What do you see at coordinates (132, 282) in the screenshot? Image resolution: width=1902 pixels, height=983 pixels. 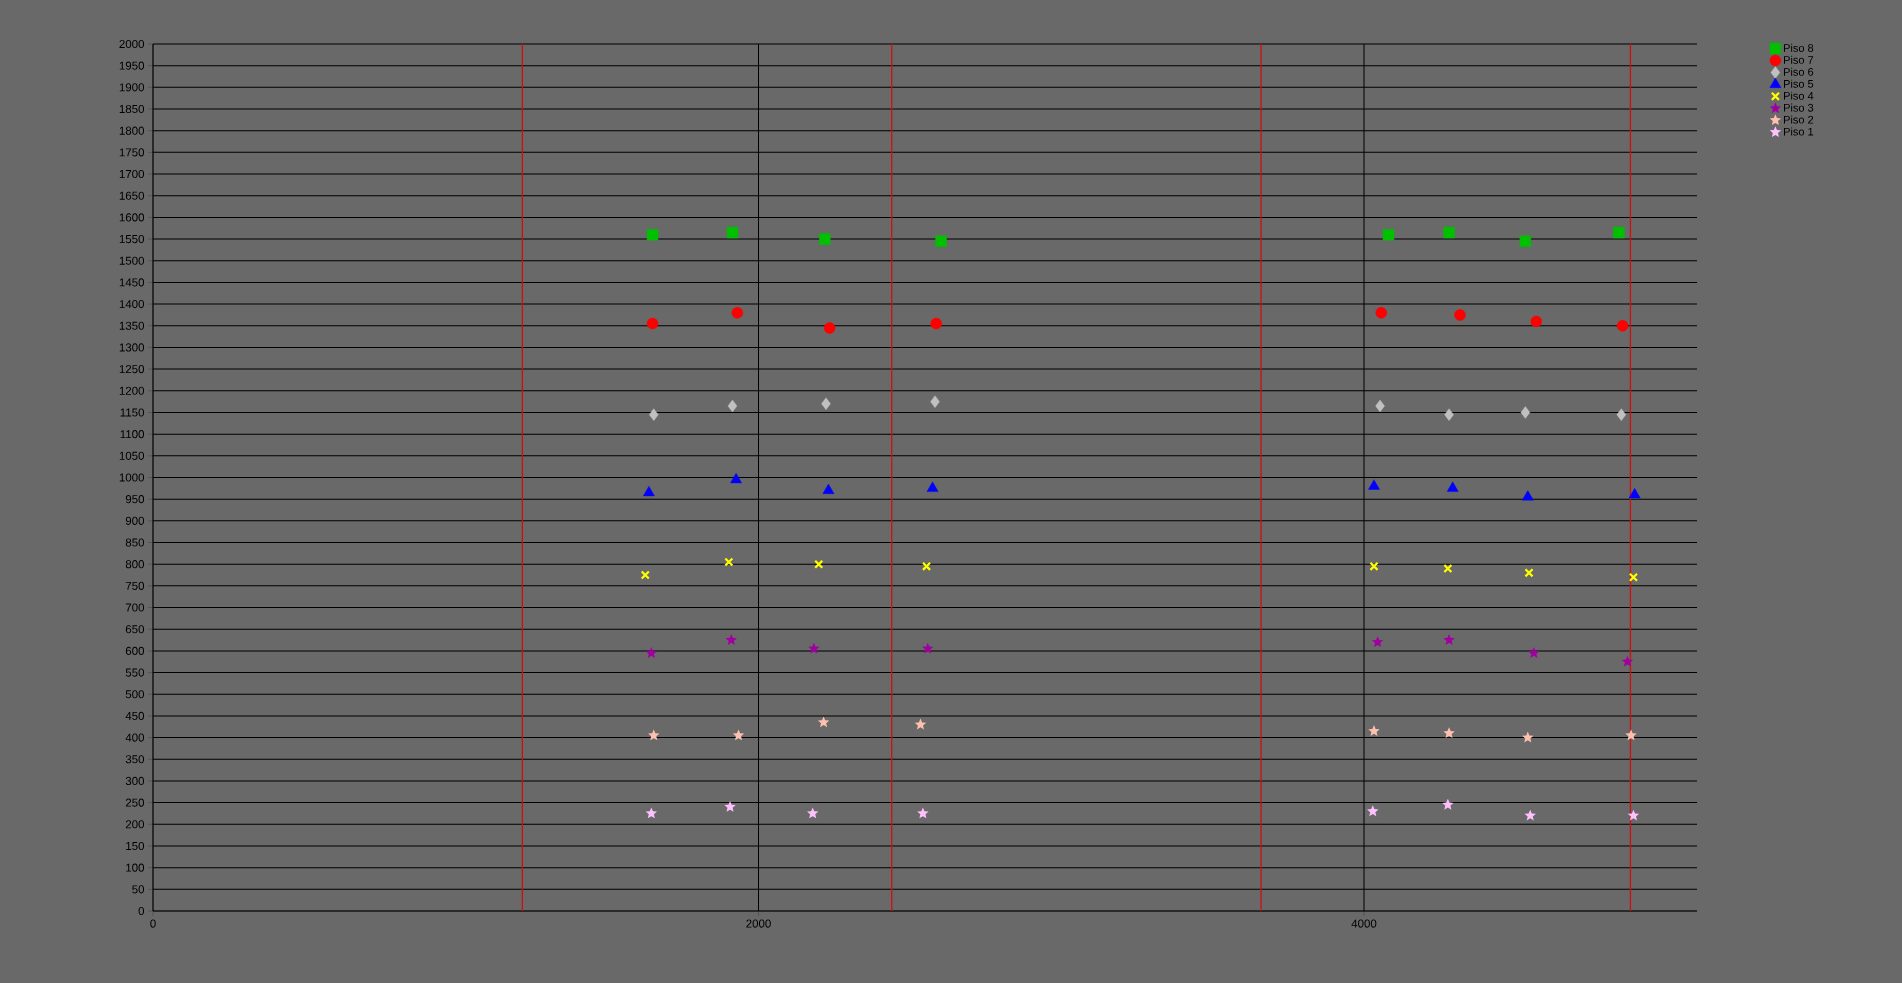 I see `y-tick-label: 1450` at bounding box center [132, 282].